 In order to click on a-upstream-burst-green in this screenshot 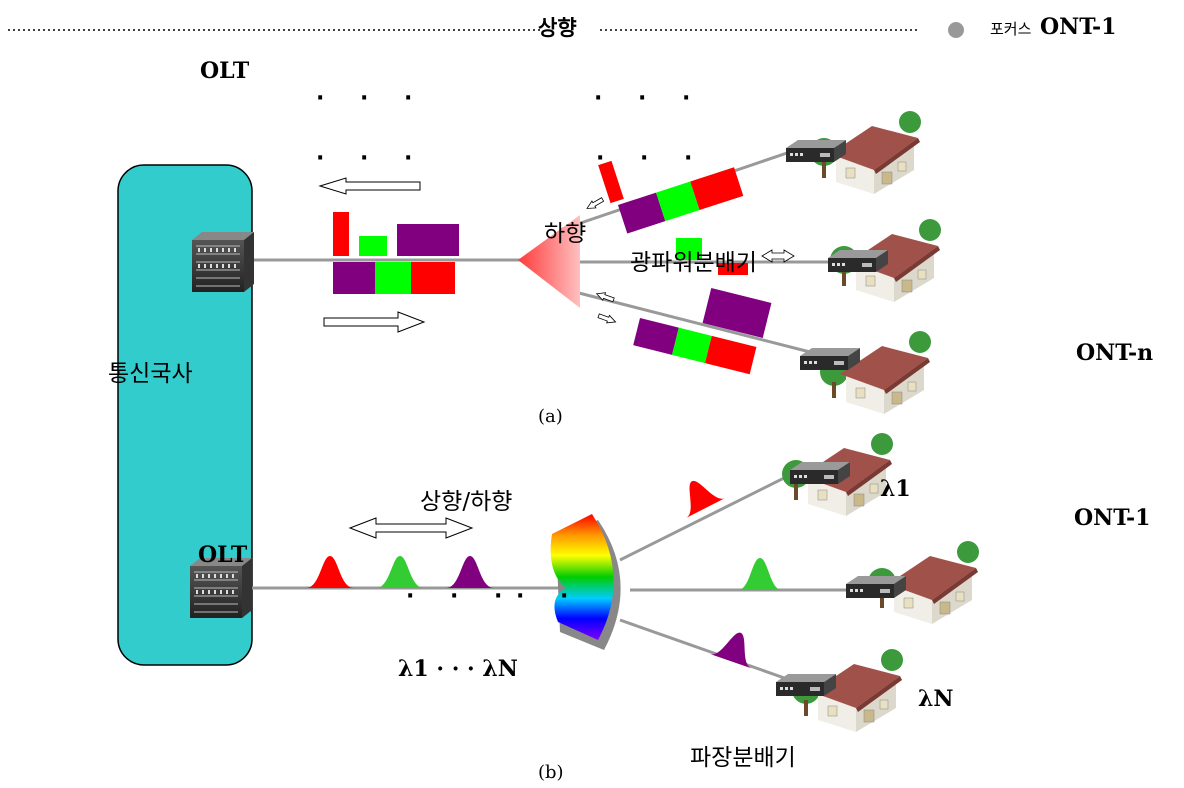, I will do `click(373, 246)`.